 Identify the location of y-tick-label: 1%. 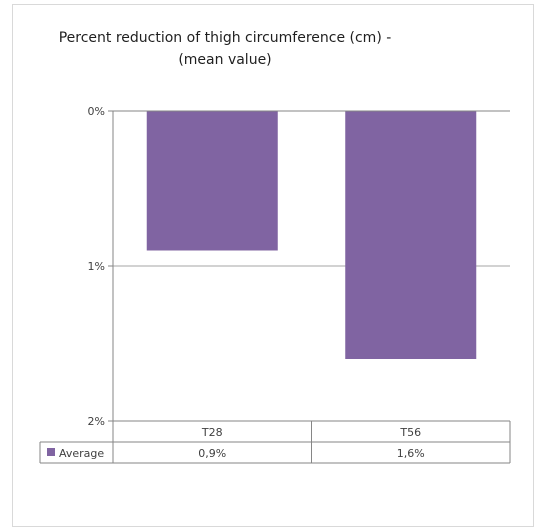
(96, 266).